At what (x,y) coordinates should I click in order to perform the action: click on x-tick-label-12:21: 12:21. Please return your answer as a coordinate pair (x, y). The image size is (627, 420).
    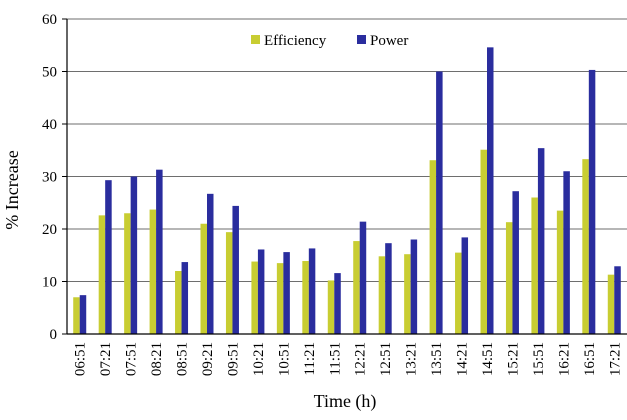
    Looking at the image, I should click on (361, 359).